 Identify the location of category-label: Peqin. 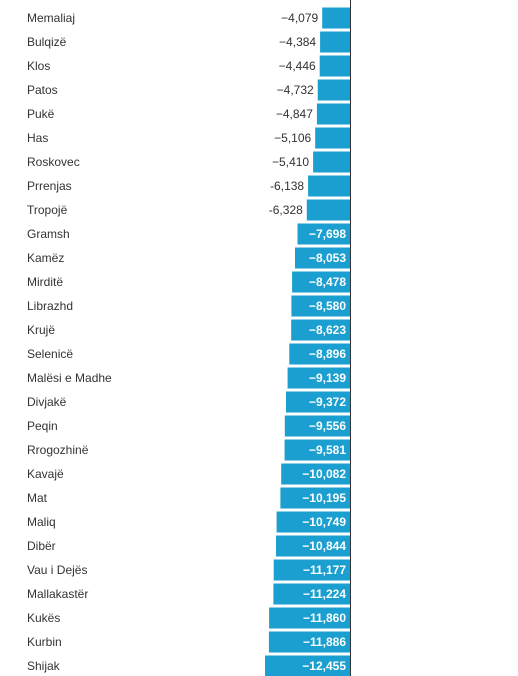
(42, 426).